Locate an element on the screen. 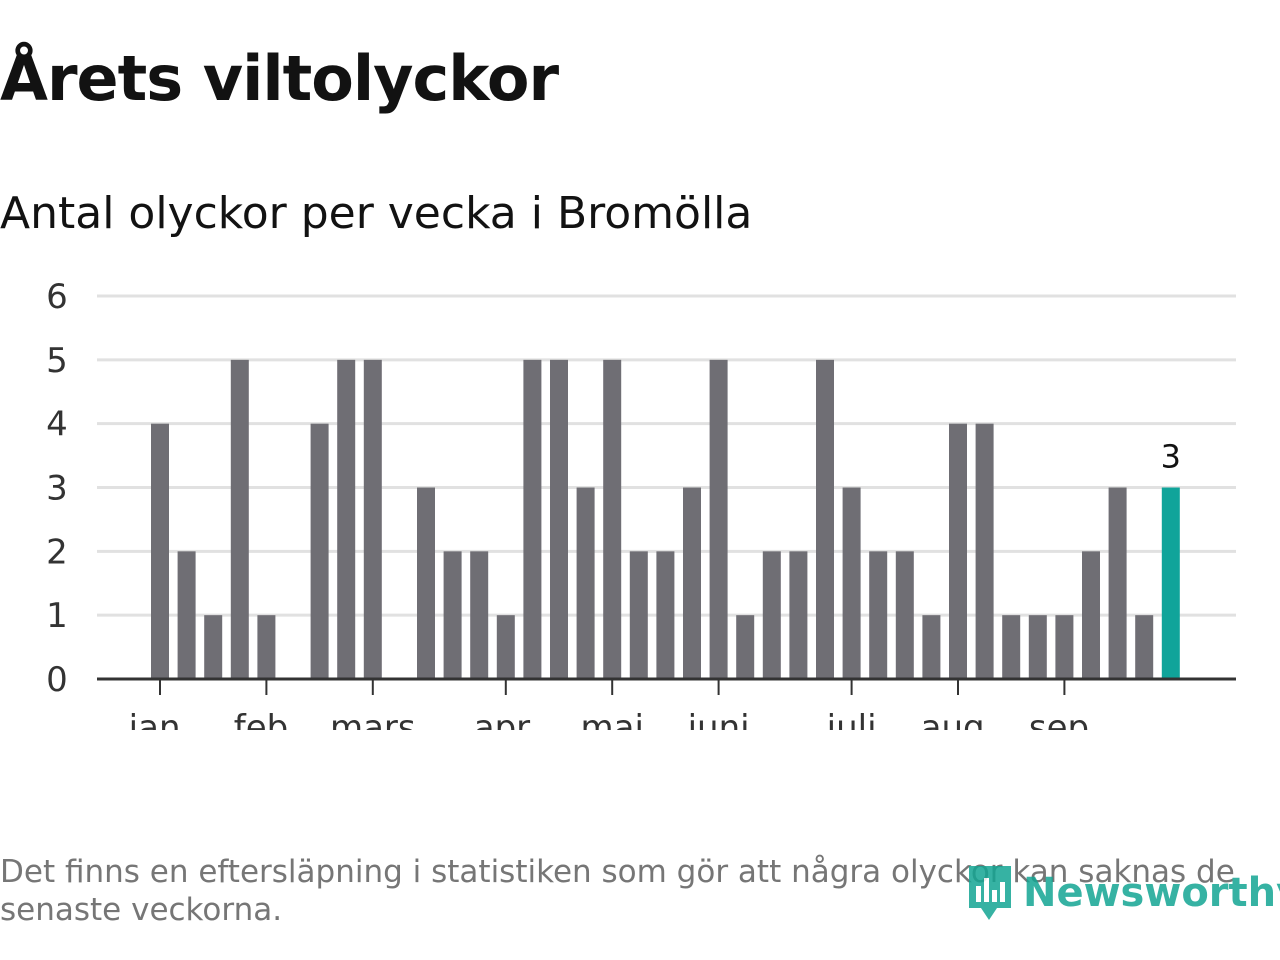 Image resolution: width=1280 pixels, height=960 pixels. y-tick-label-5: 5 is located at coordinates (57, 361).